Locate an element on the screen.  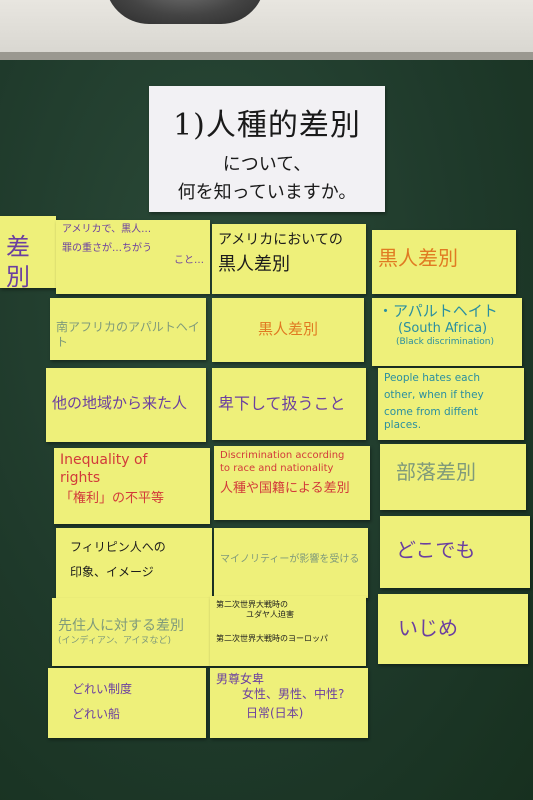
note-text: いじめ is located at coordinates (428, 628).